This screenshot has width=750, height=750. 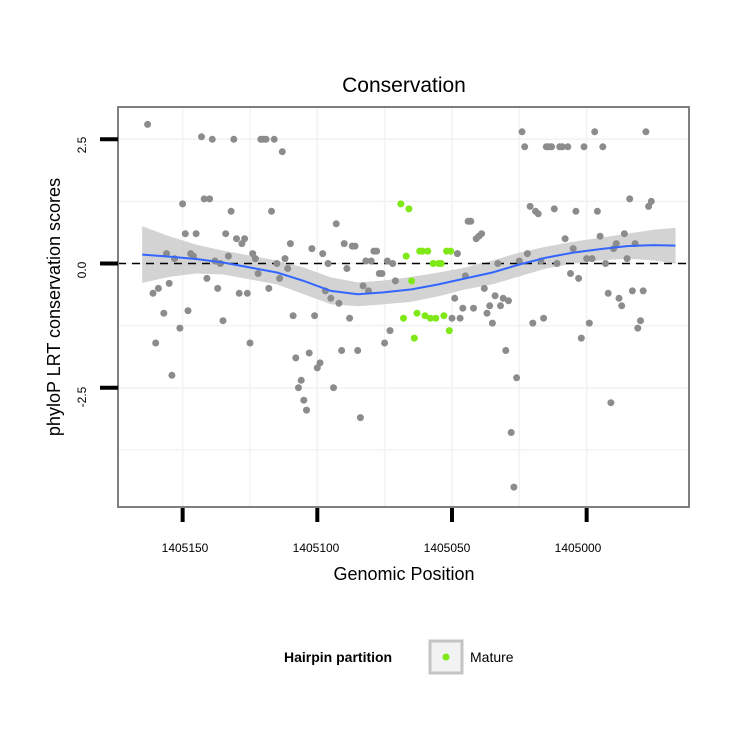 I want to click on legend-key-dot-mature, so click(x=446, y=657).